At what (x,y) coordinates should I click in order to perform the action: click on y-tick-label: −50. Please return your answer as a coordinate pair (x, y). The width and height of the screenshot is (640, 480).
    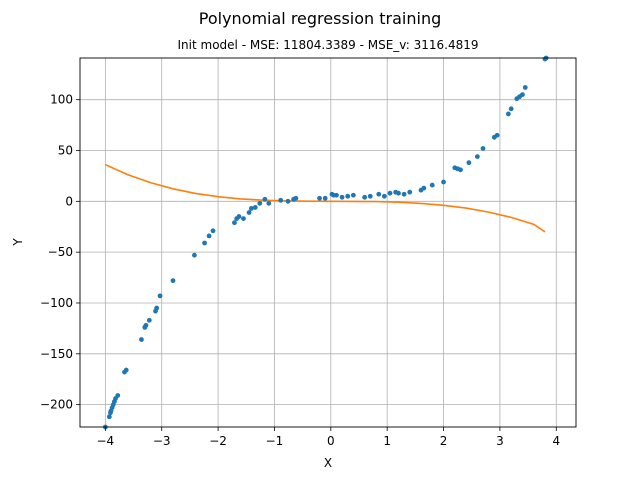
    Looking at the image, I should click on (60, 252).